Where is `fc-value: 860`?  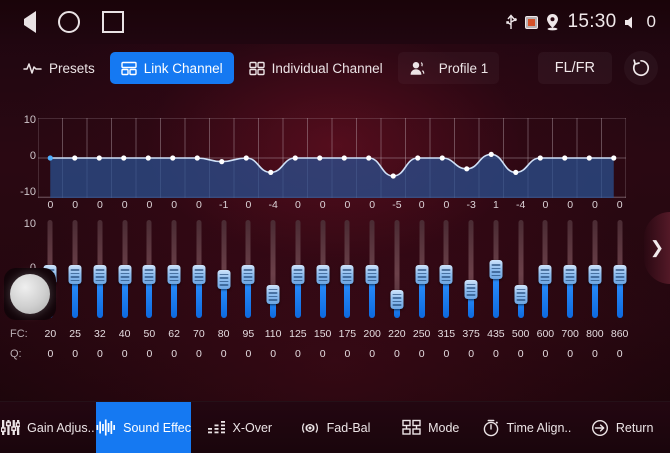 fc-value: 860 is located at coordinates (619, 334).